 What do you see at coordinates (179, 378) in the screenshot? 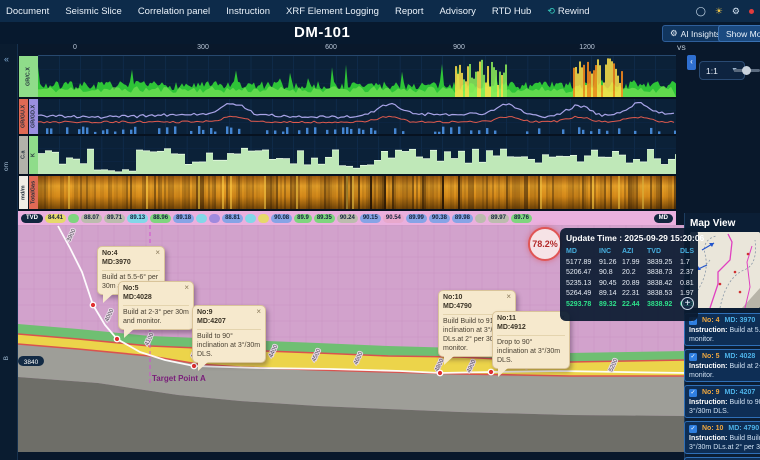
I see `target-point-label: Target Point A` at bounding box center [179, 378].